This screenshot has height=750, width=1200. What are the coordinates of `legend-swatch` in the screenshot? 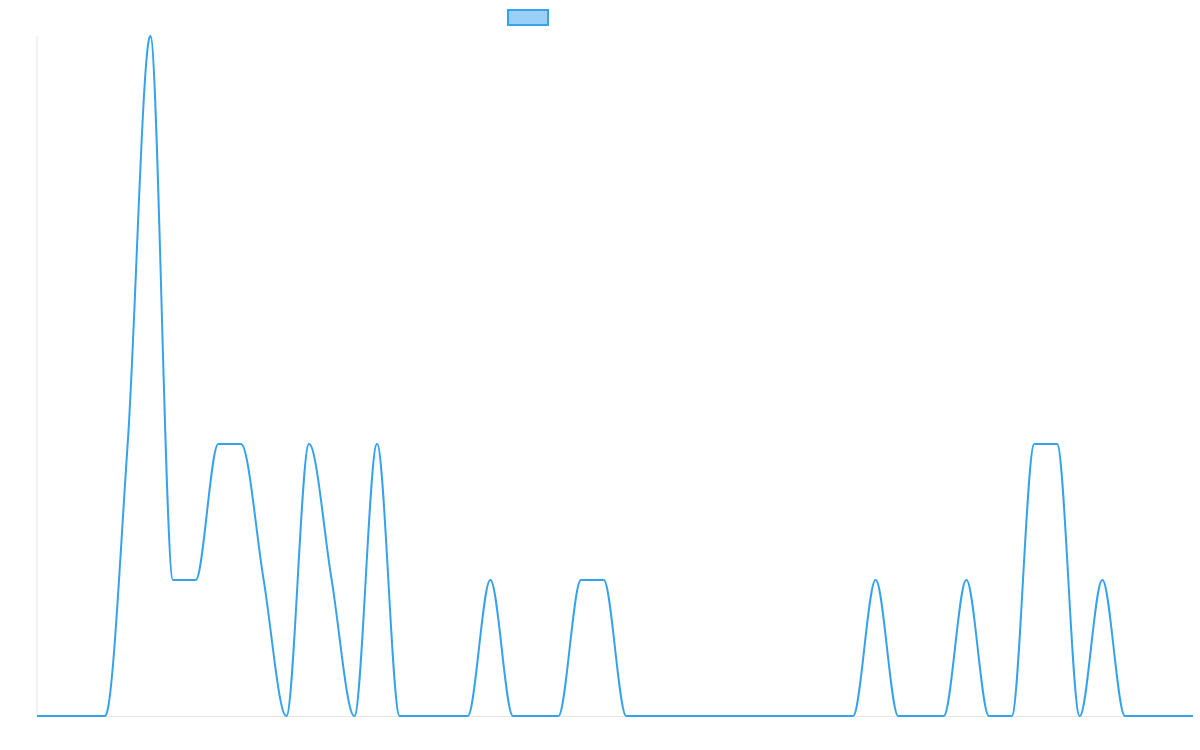 It's located at (528, 17).